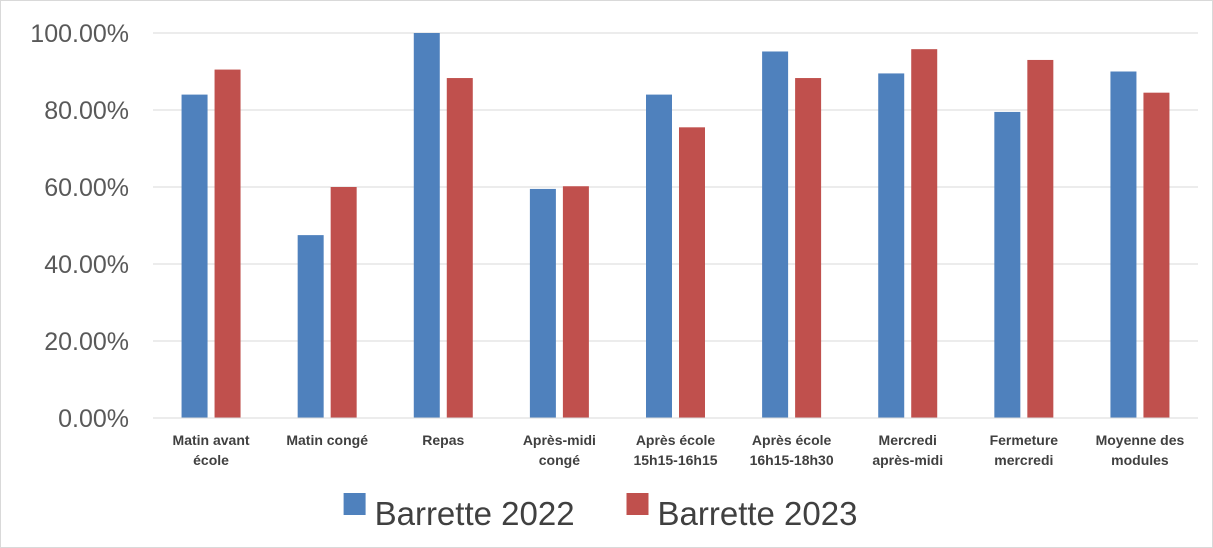  What do you see at coordinates (559, 450) in the screenshot?
I see `x-tick-label: Après-midi congé` at bounding box center [559, 450].